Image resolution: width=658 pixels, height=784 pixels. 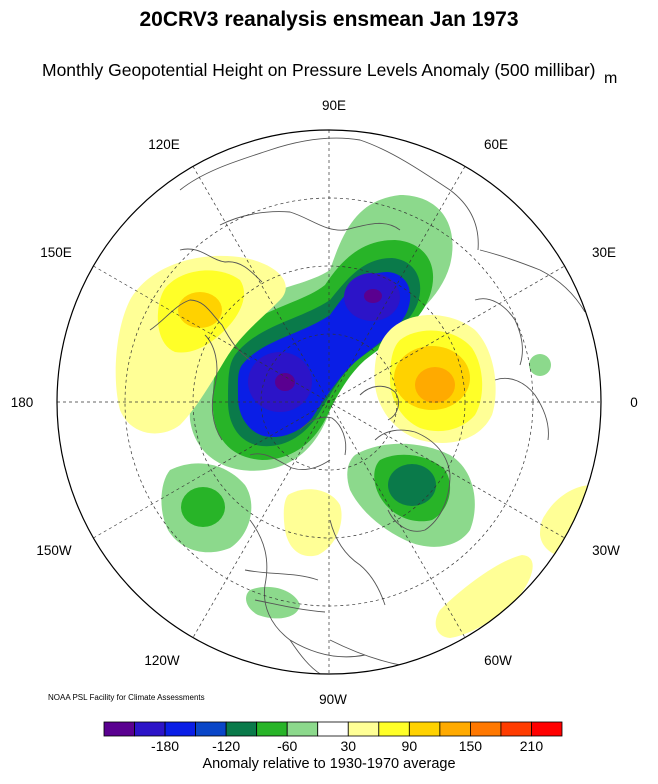 What do you see at coordinates (606, 550) in the screenshot?
I see `lon-label-30w: 30W` at bounding box center [606, 550].